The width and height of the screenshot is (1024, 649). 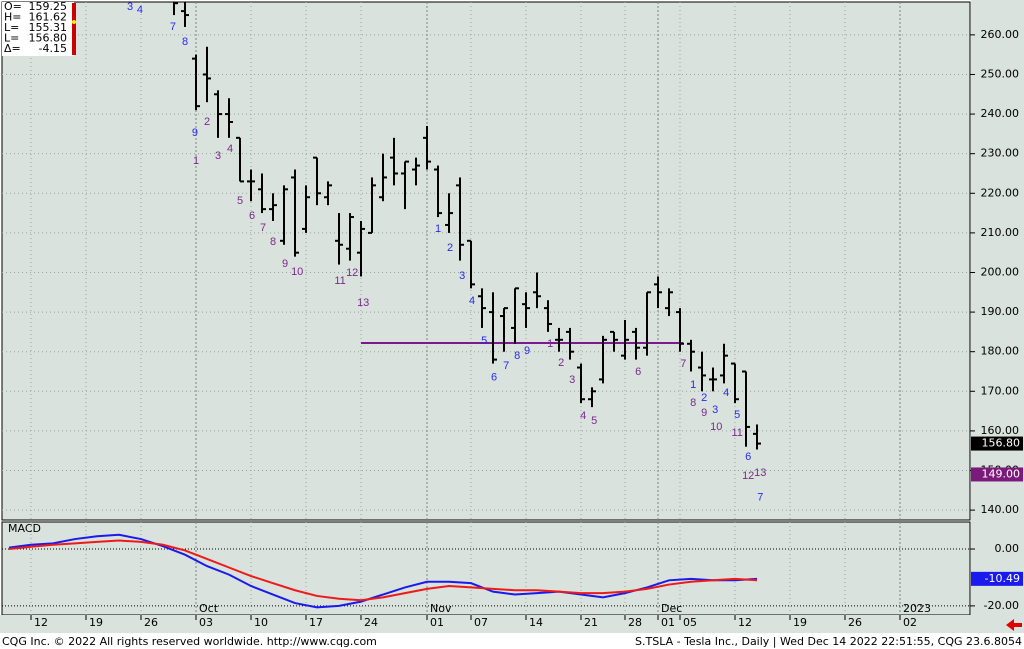 What do you see at coordinates (690, 622) in the screenshot?
I see `x-tick-label: 05` at bounding box center [690, 622].